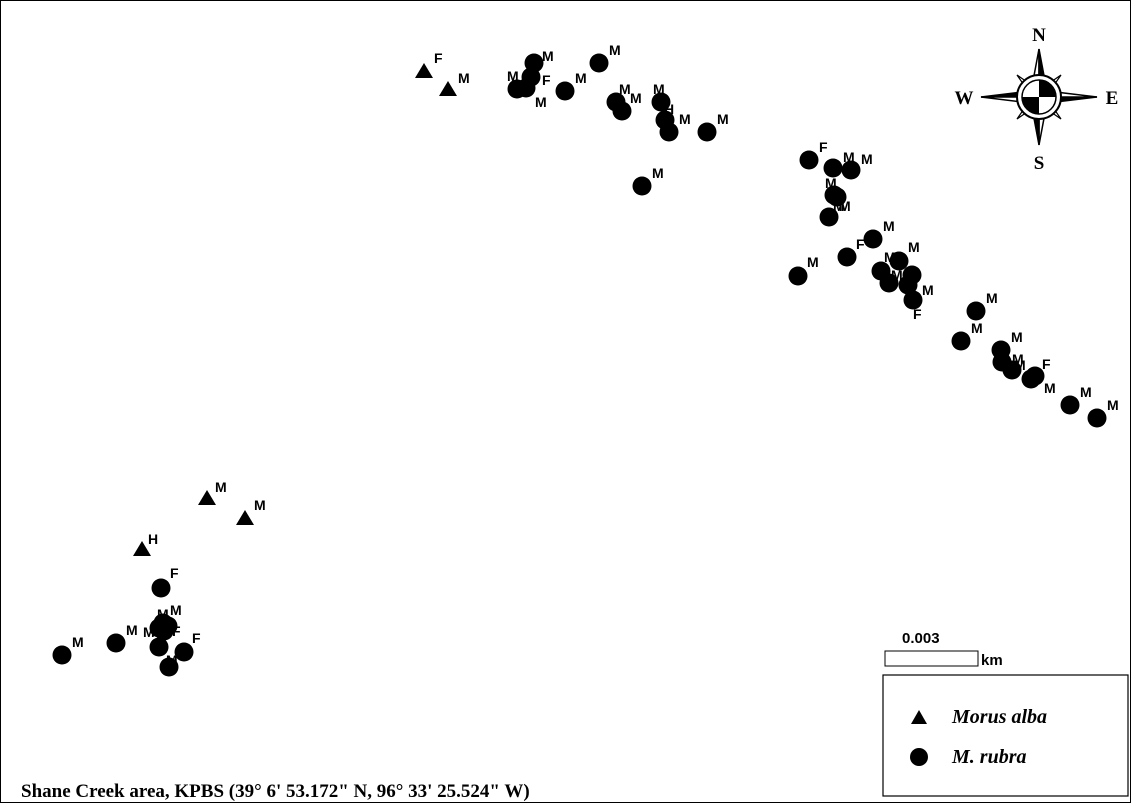 The height and width of the screenshot is (805, 1133). What do you see at coordinates (1112, 98) in the screenshot?
I see `compass-east-label: E` at bounding box center [1112, 98].